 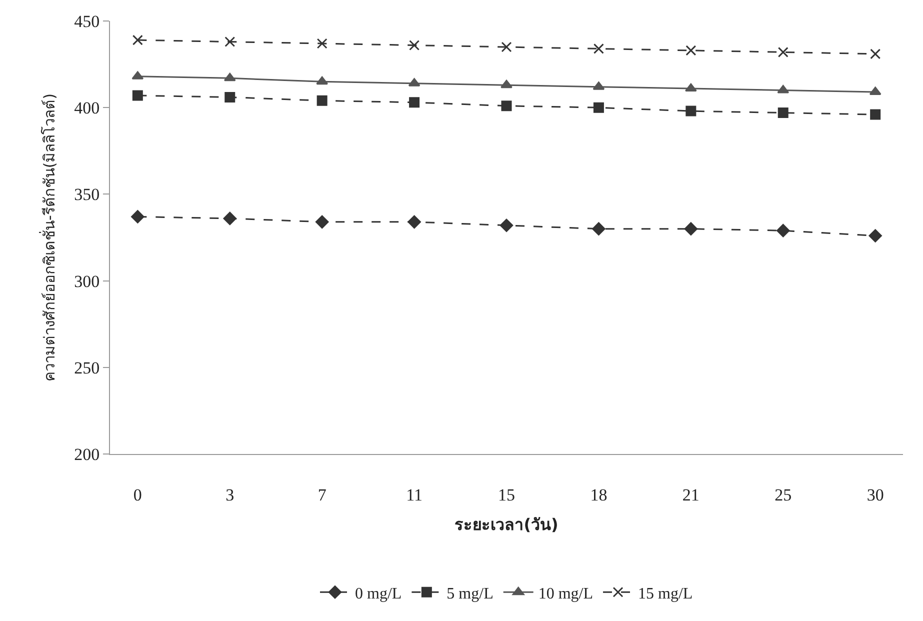 What do you see at coordinates (414, 494) in the screenshot?
I see `x-tick-label: 11` at bounding box center [414, 494].